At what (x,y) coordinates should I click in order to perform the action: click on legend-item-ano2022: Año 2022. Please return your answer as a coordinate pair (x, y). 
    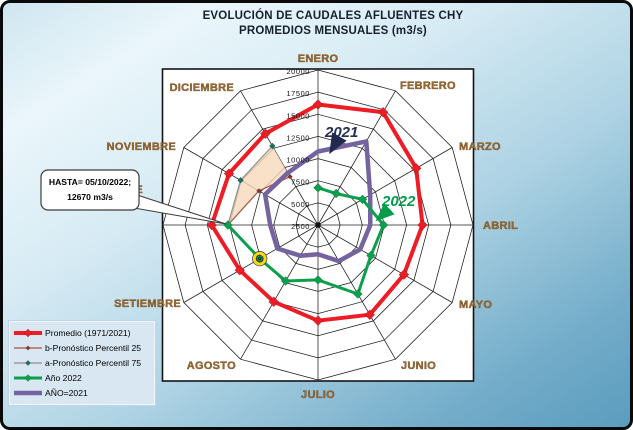
    Looking at the image, I should click on (82, 378).